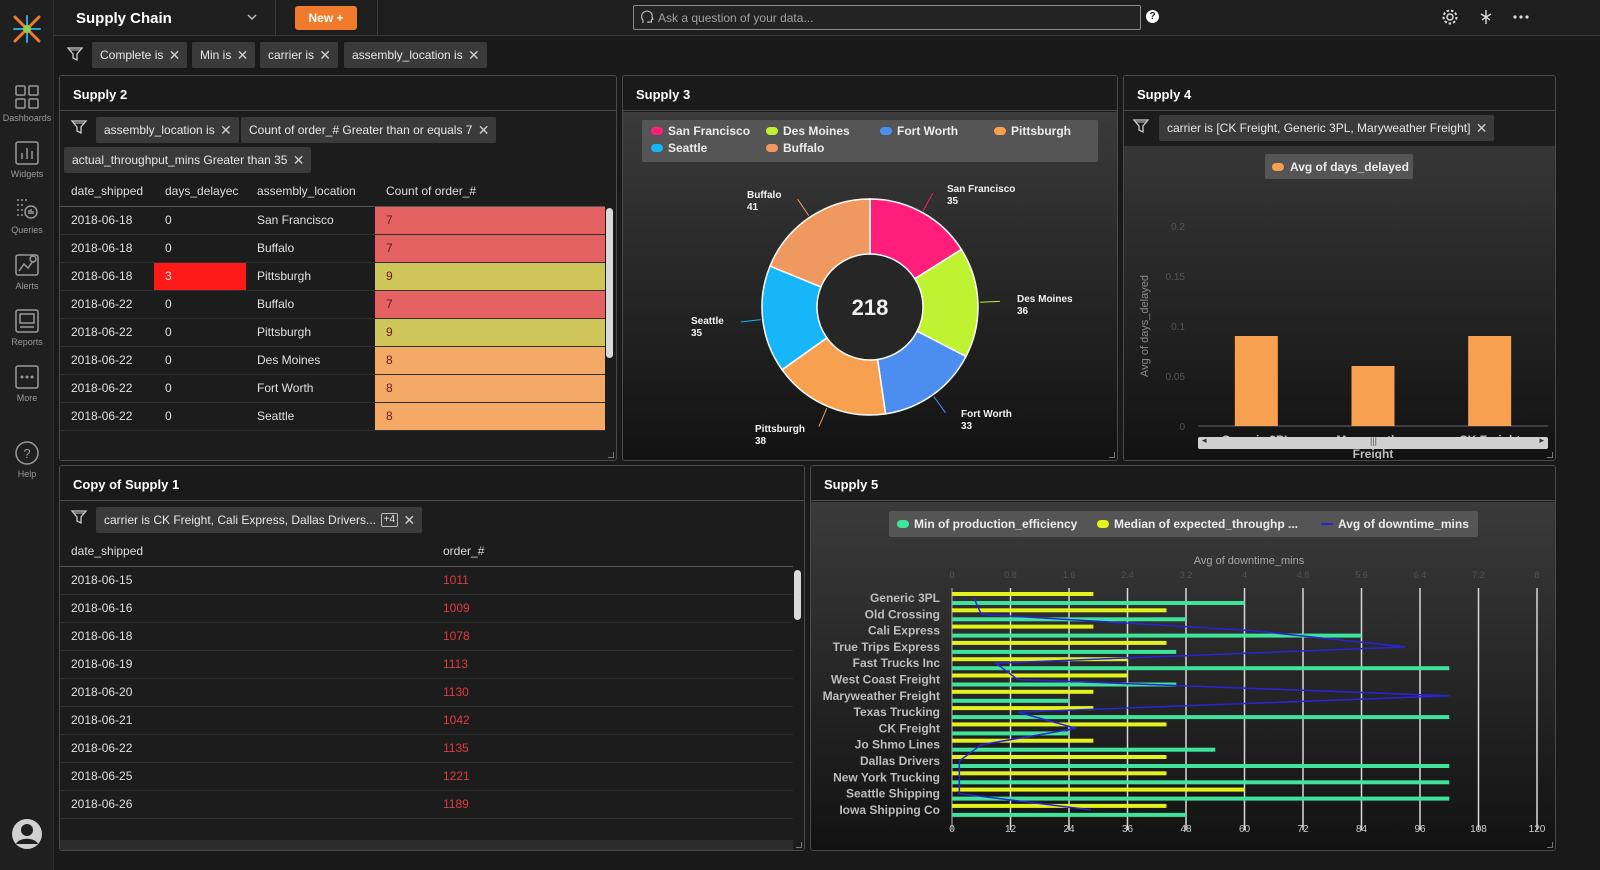  I want to click on table-row: 2018-06-26 1189, so click(426, 804).